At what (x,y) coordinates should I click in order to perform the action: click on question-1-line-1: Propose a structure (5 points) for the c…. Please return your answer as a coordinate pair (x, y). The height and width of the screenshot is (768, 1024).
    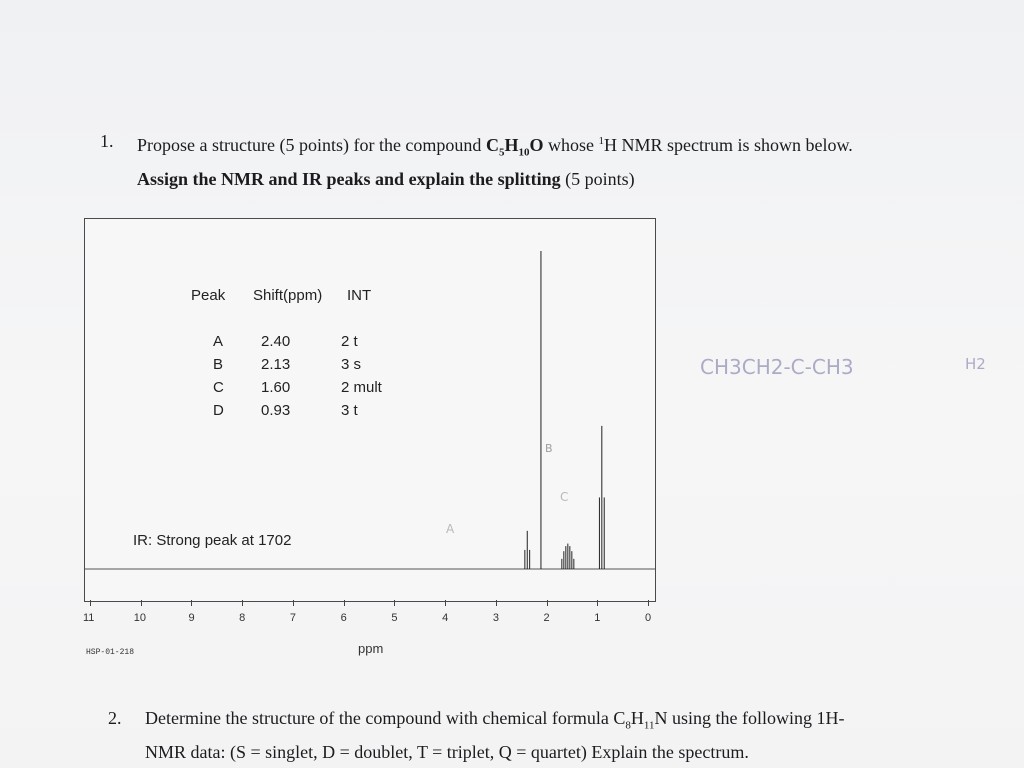
    Looking at the image, I should click on (495, 147).